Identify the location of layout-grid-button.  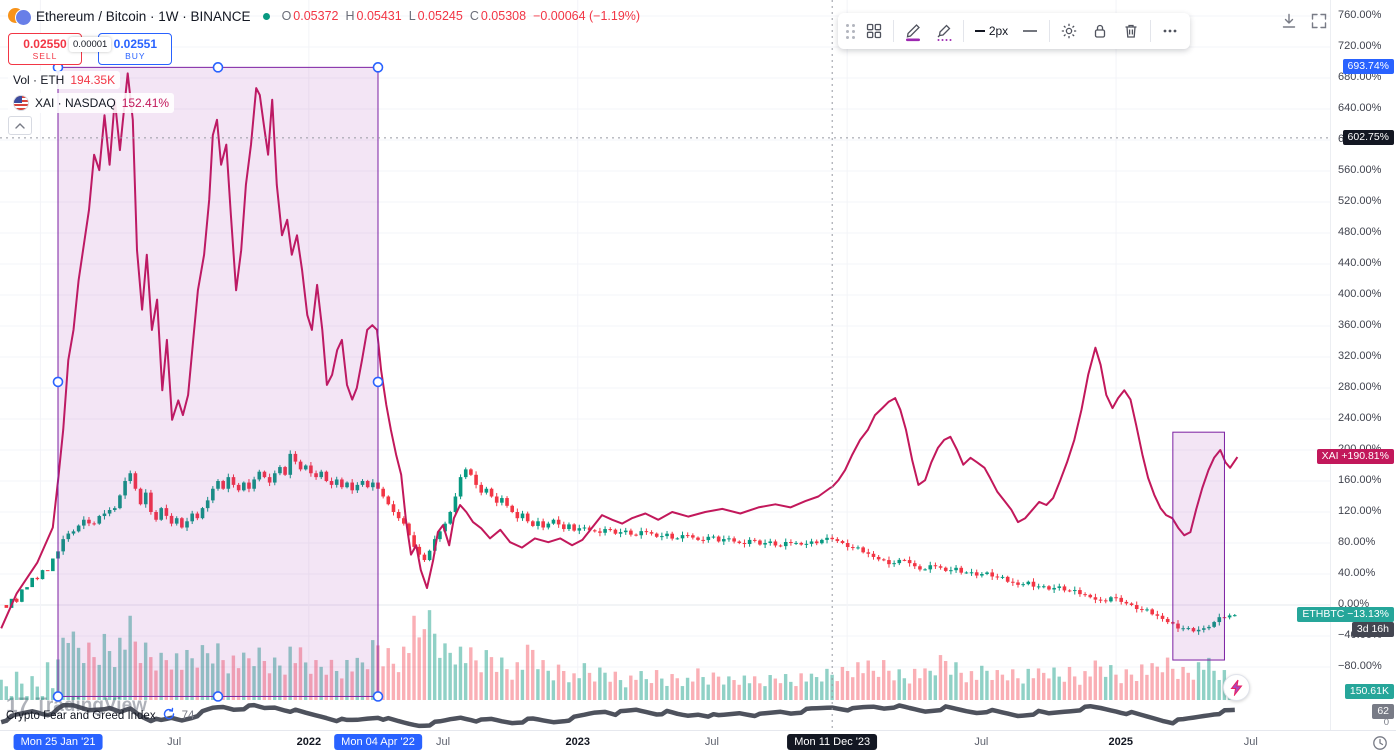
(874, 31).